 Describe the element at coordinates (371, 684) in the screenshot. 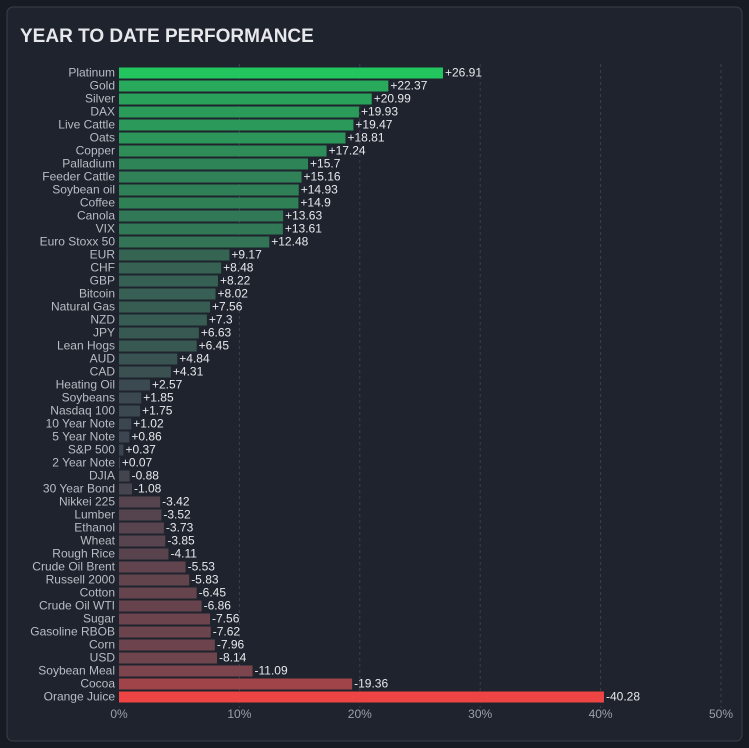

I see `value-label: -19.36` at that location.